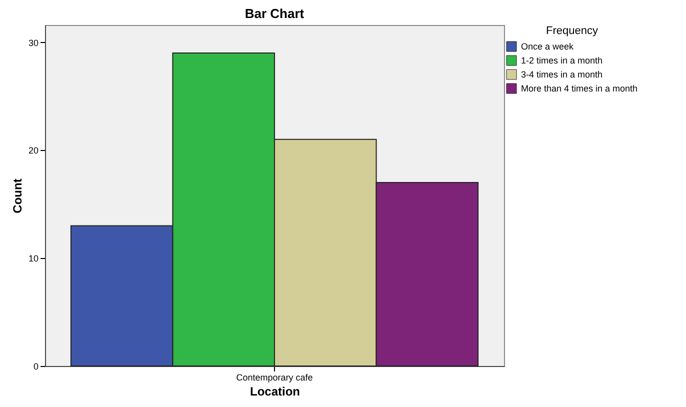 The image size is (686, 407). I want to click on x-axis-title: Location, so click(275, 391).